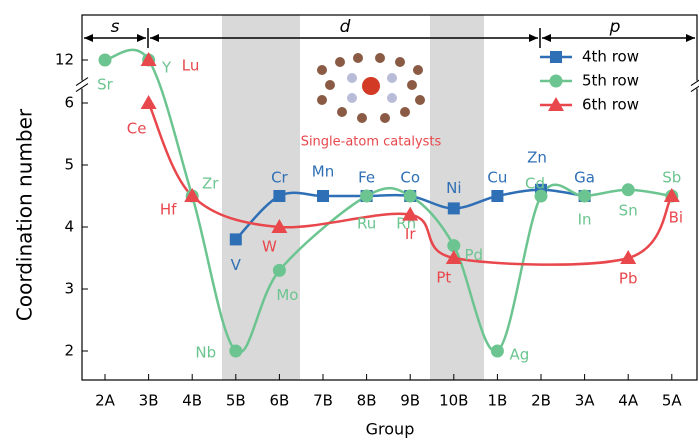 The image size is (699, 445). I want to click on x-tick-label: 7B, so click(323, 401).